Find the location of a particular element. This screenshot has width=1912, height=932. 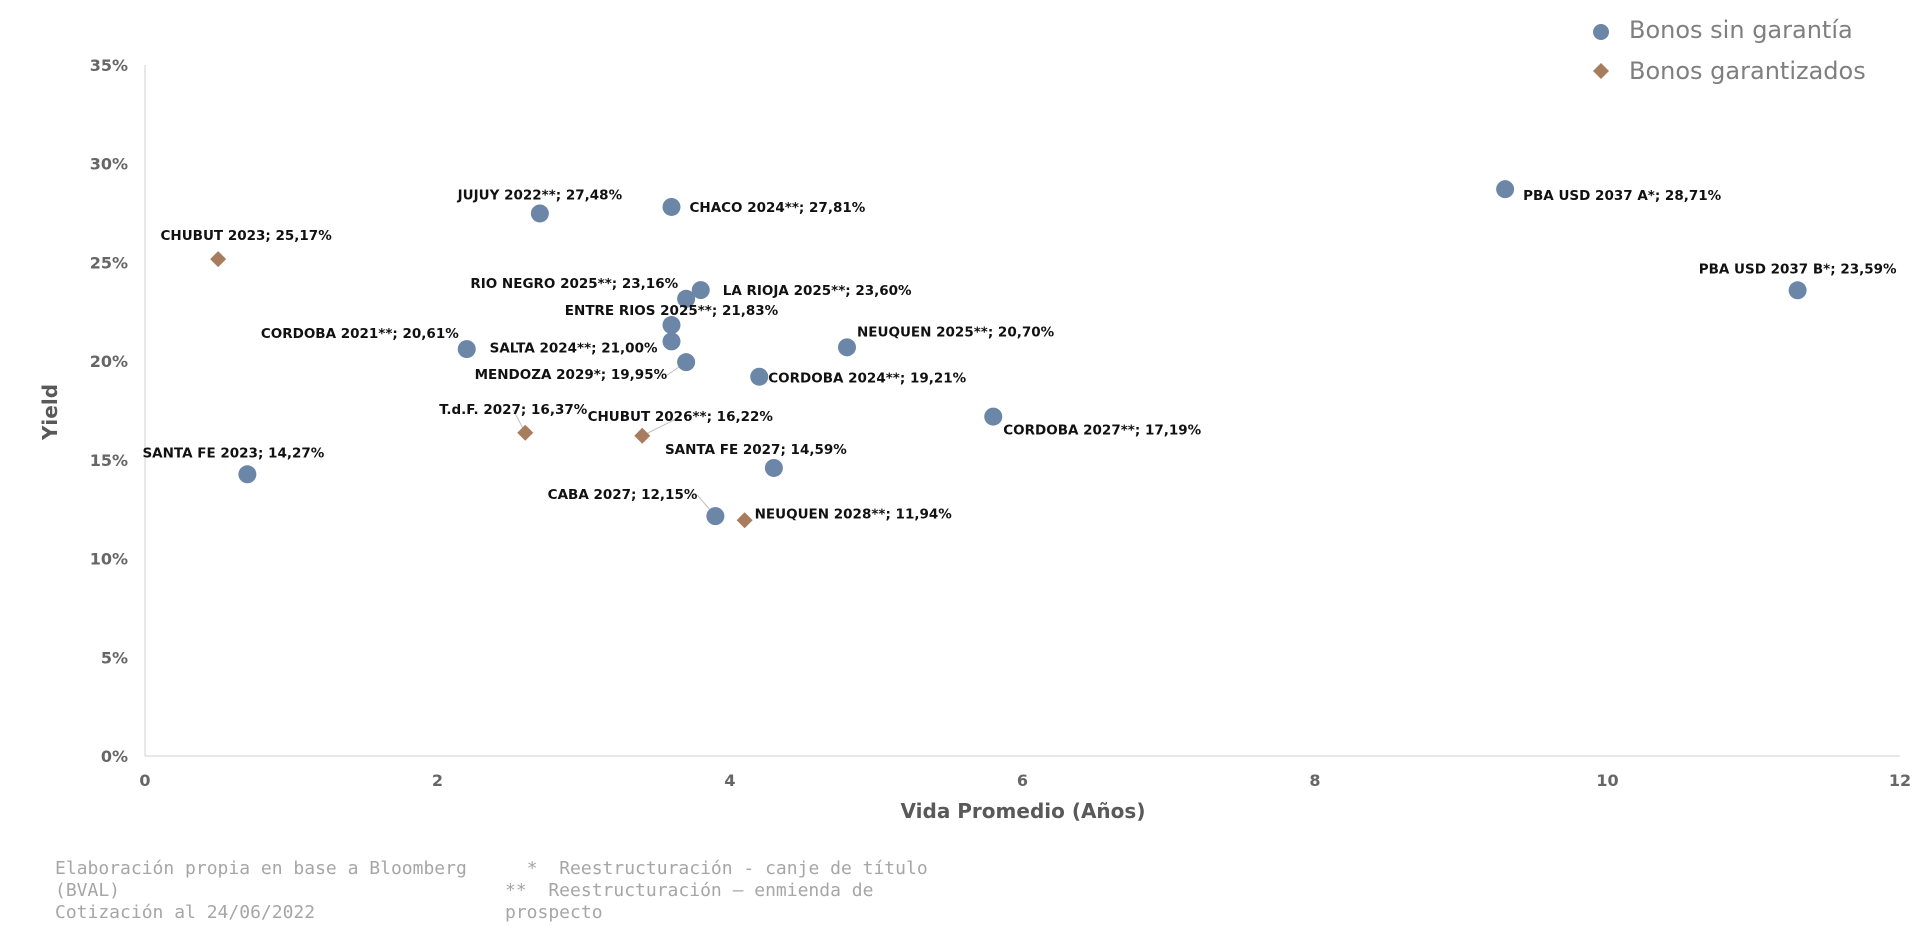

data-label: T.d.F. 2027; 16,37% is located at coordinates (513, 410).